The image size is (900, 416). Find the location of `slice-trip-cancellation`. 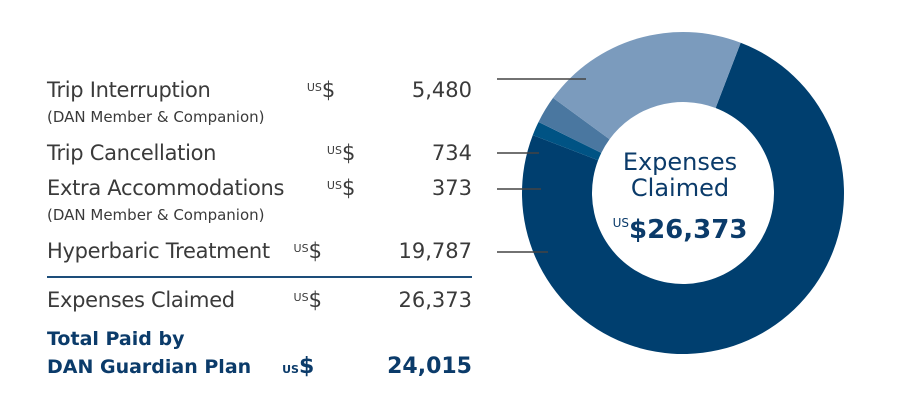

slice-trip-cancellation is located at coordinates (574, 125).